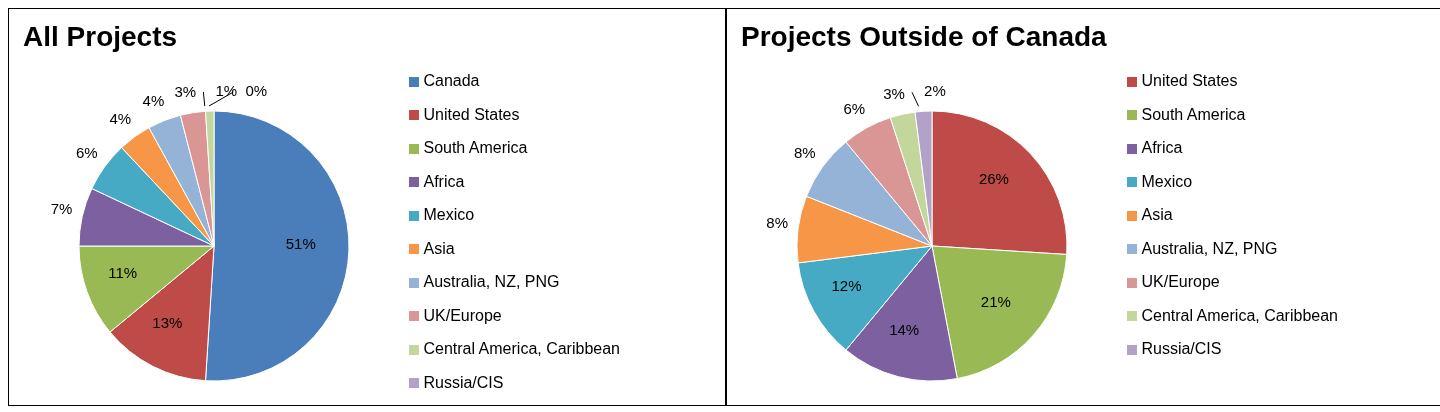  I want to click on data-label: 51%, so click(300, 244).